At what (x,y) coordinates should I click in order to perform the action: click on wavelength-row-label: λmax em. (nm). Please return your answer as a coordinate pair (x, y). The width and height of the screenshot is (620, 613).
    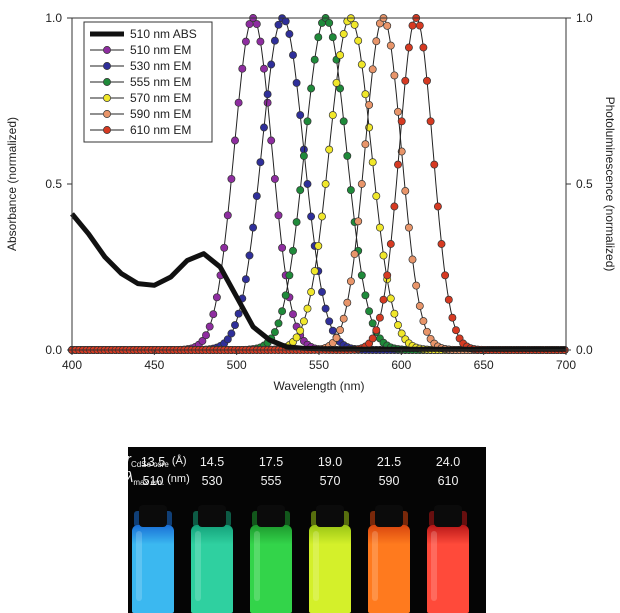
    Looking at the image, I should click on (159, 479).